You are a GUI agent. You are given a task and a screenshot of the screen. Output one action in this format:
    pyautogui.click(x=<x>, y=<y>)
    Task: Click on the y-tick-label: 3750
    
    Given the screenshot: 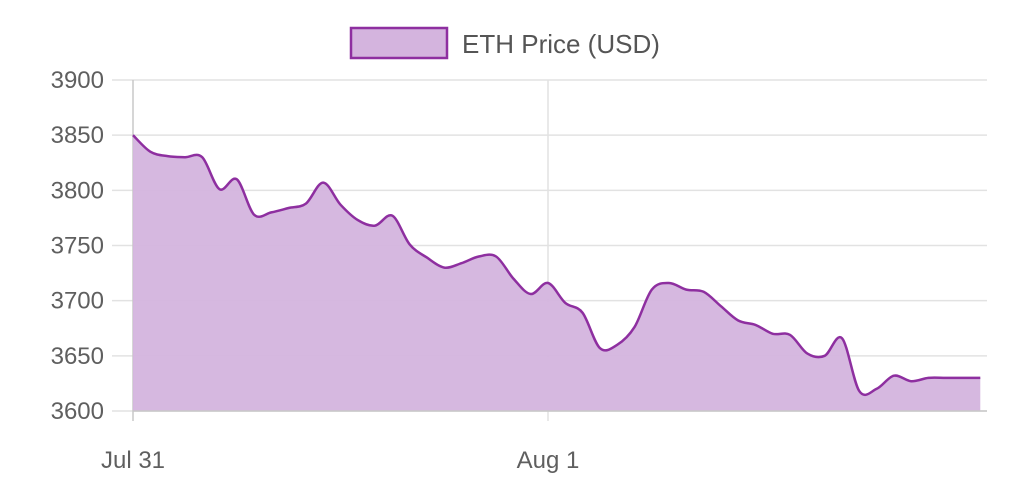 What is the action you would take?
    pyautogui.click(x=77, y=246)
    